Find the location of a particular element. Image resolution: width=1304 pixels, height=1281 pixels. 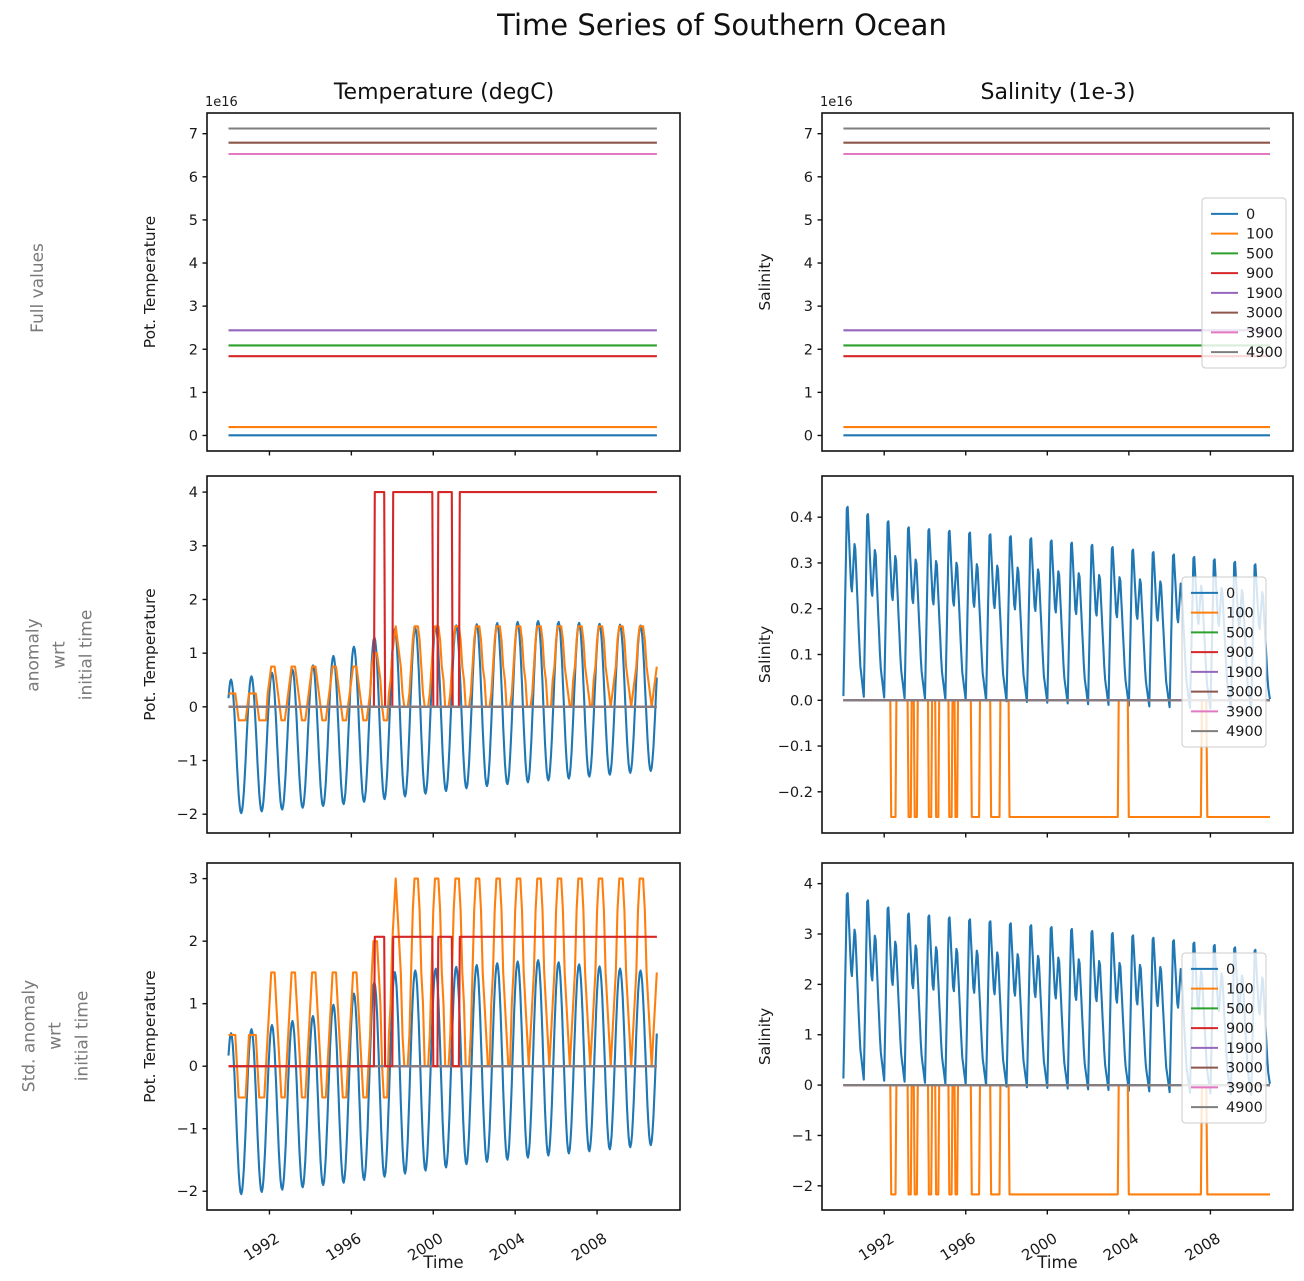

y-tick-label: 0.4 is located at coordinates (801, 518).